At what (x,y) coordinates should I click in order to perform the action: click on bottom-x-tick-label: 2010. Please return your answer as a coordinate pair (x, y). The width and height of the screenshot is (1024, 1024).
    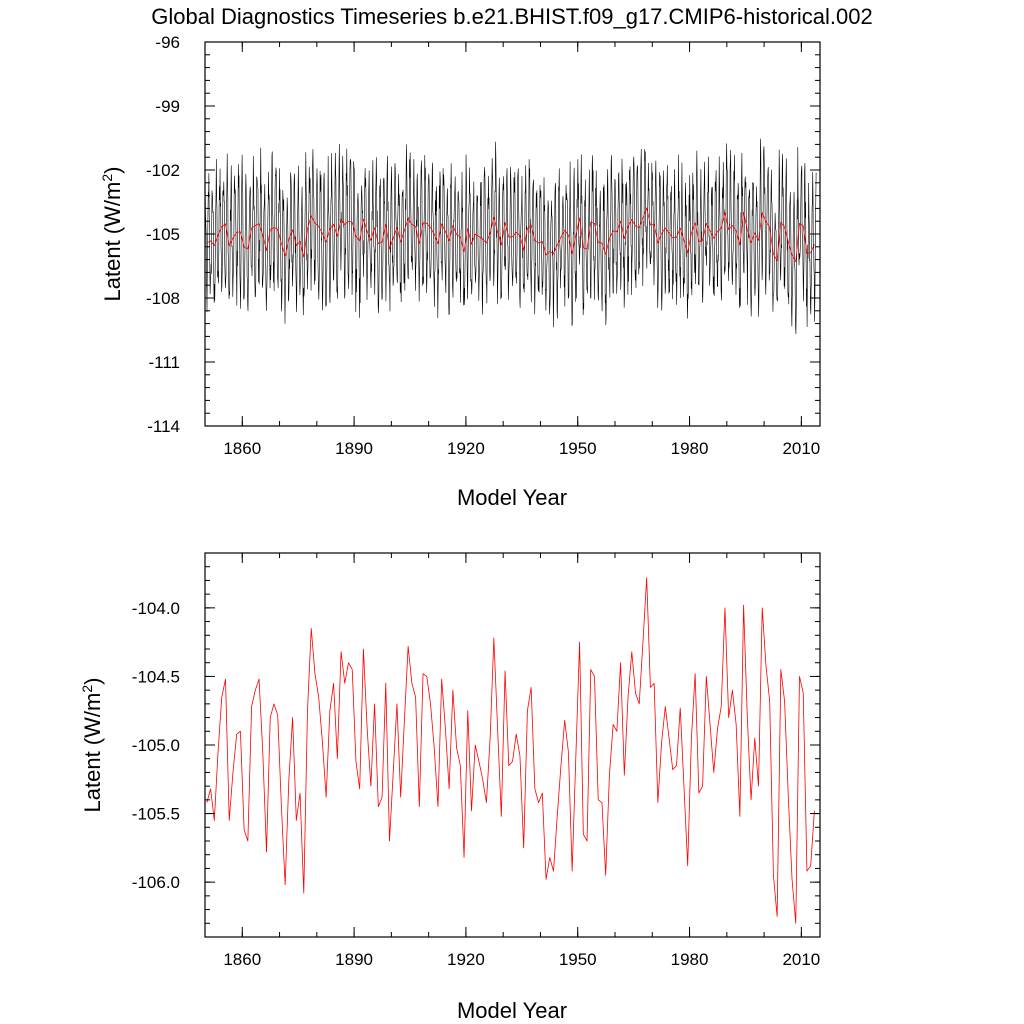
    Looking at the image, I should click on (801, 959).